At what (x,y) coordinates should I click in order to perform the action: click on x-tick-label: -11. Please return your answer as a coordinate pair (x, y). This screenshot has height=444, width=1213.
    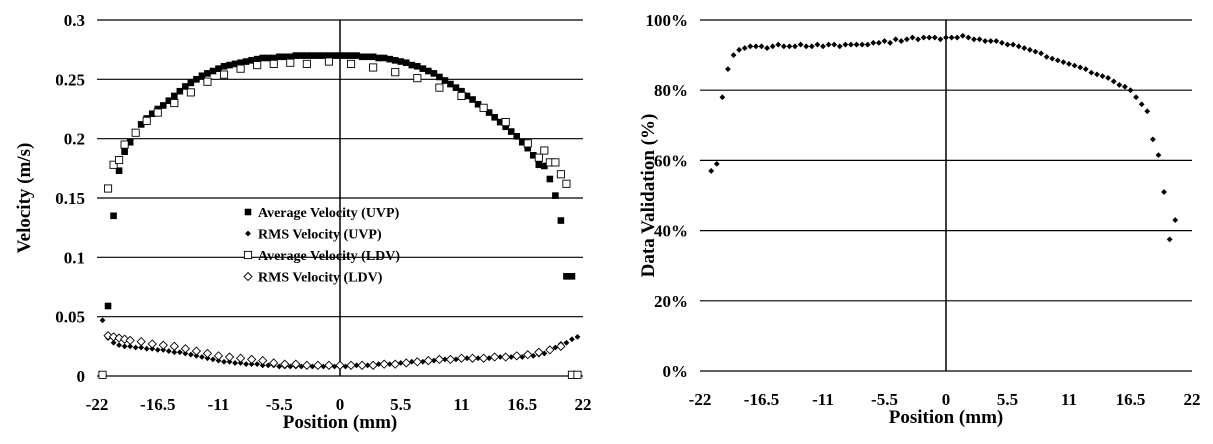
    Looking at the image, I should click on (219, 404).